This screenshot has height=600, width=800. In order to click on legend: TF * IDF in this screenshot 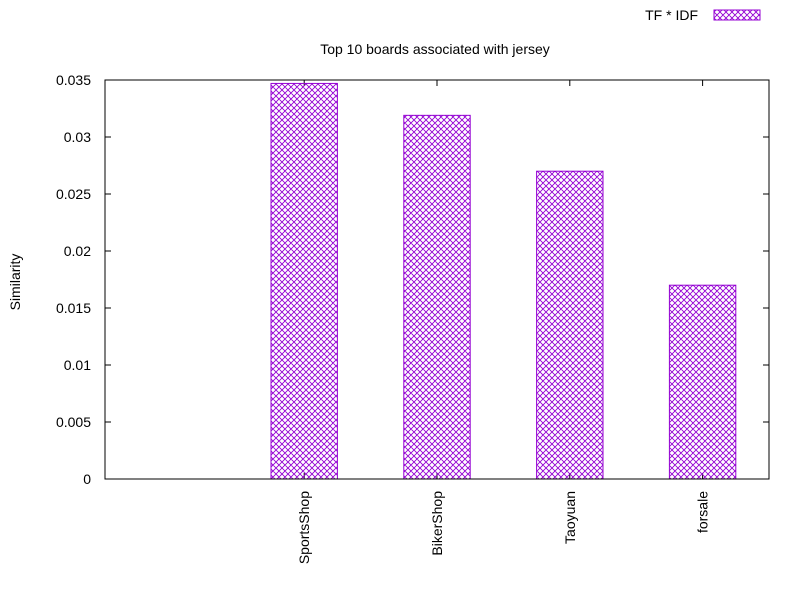, I will do `click(703, 15)`.